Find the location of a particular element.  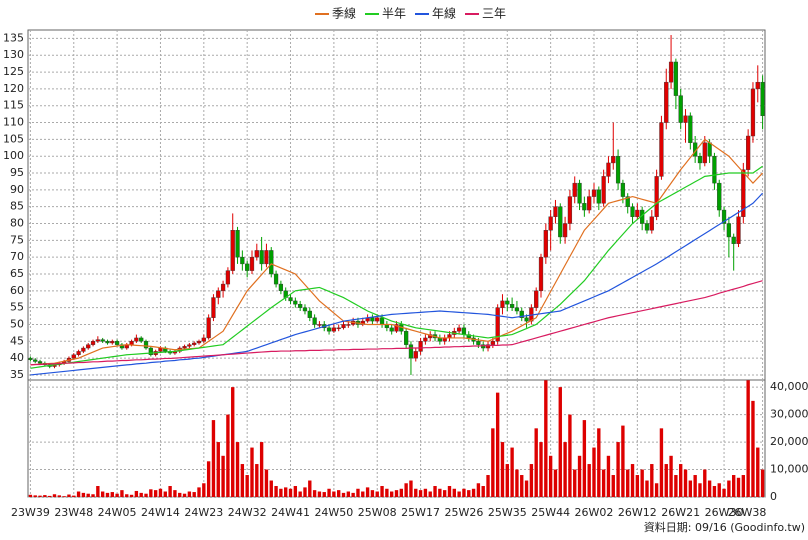

x-tick-label: 25W35 is located at coordinates (507, 512).